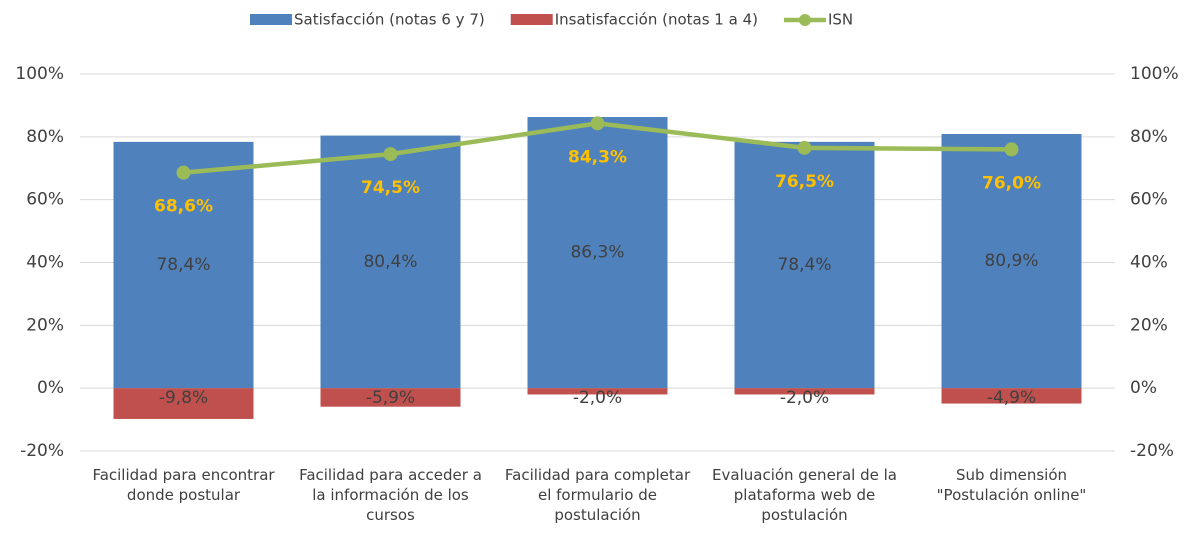 This screenshot has width=1201, height=540. What do you see at coordinates (50, 388) in the screenshot?
I see `y-tick-label: 0%` at bounding box center [50, 388].